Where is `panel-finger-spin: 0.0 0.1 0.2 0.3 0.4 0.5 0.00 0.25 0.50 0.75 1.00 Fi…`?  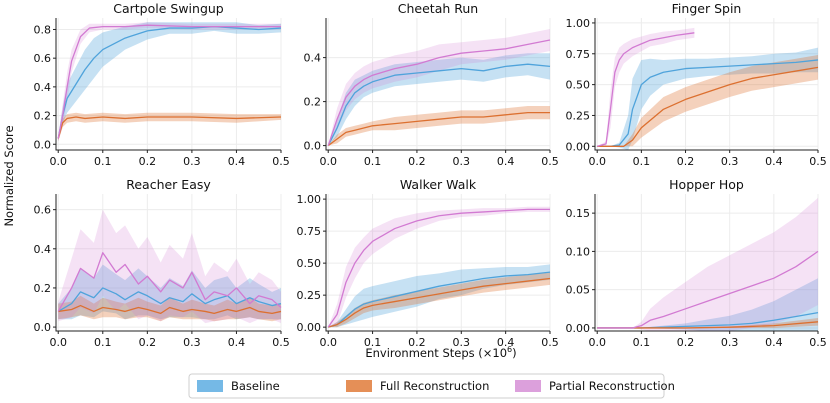 panel-finger-spin: 0.0 0.1 0.2 0.3 0.4 0.5 0.00 0.25 0.50 0.75 1.00 Fi… is located at coordinates (696, 84).